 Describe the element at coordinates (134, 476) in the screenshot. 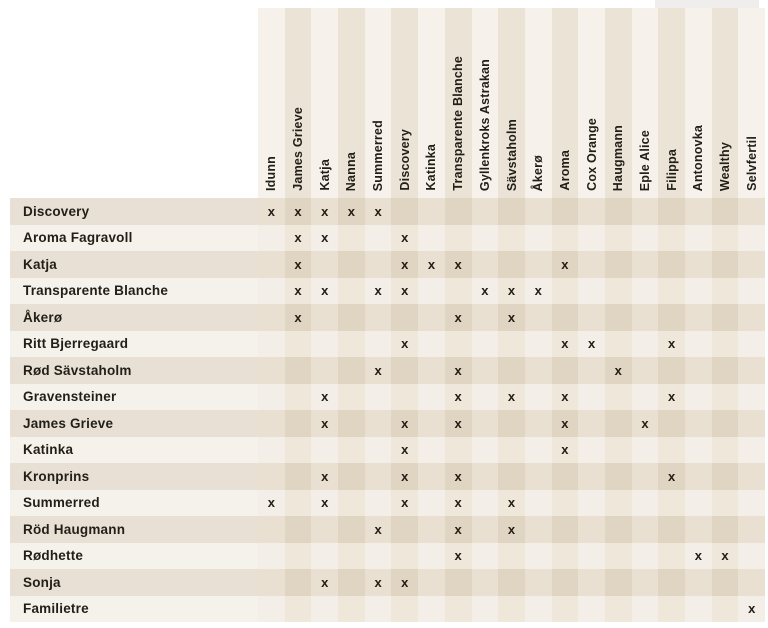

I see `row-label: Kronprins` at that location.